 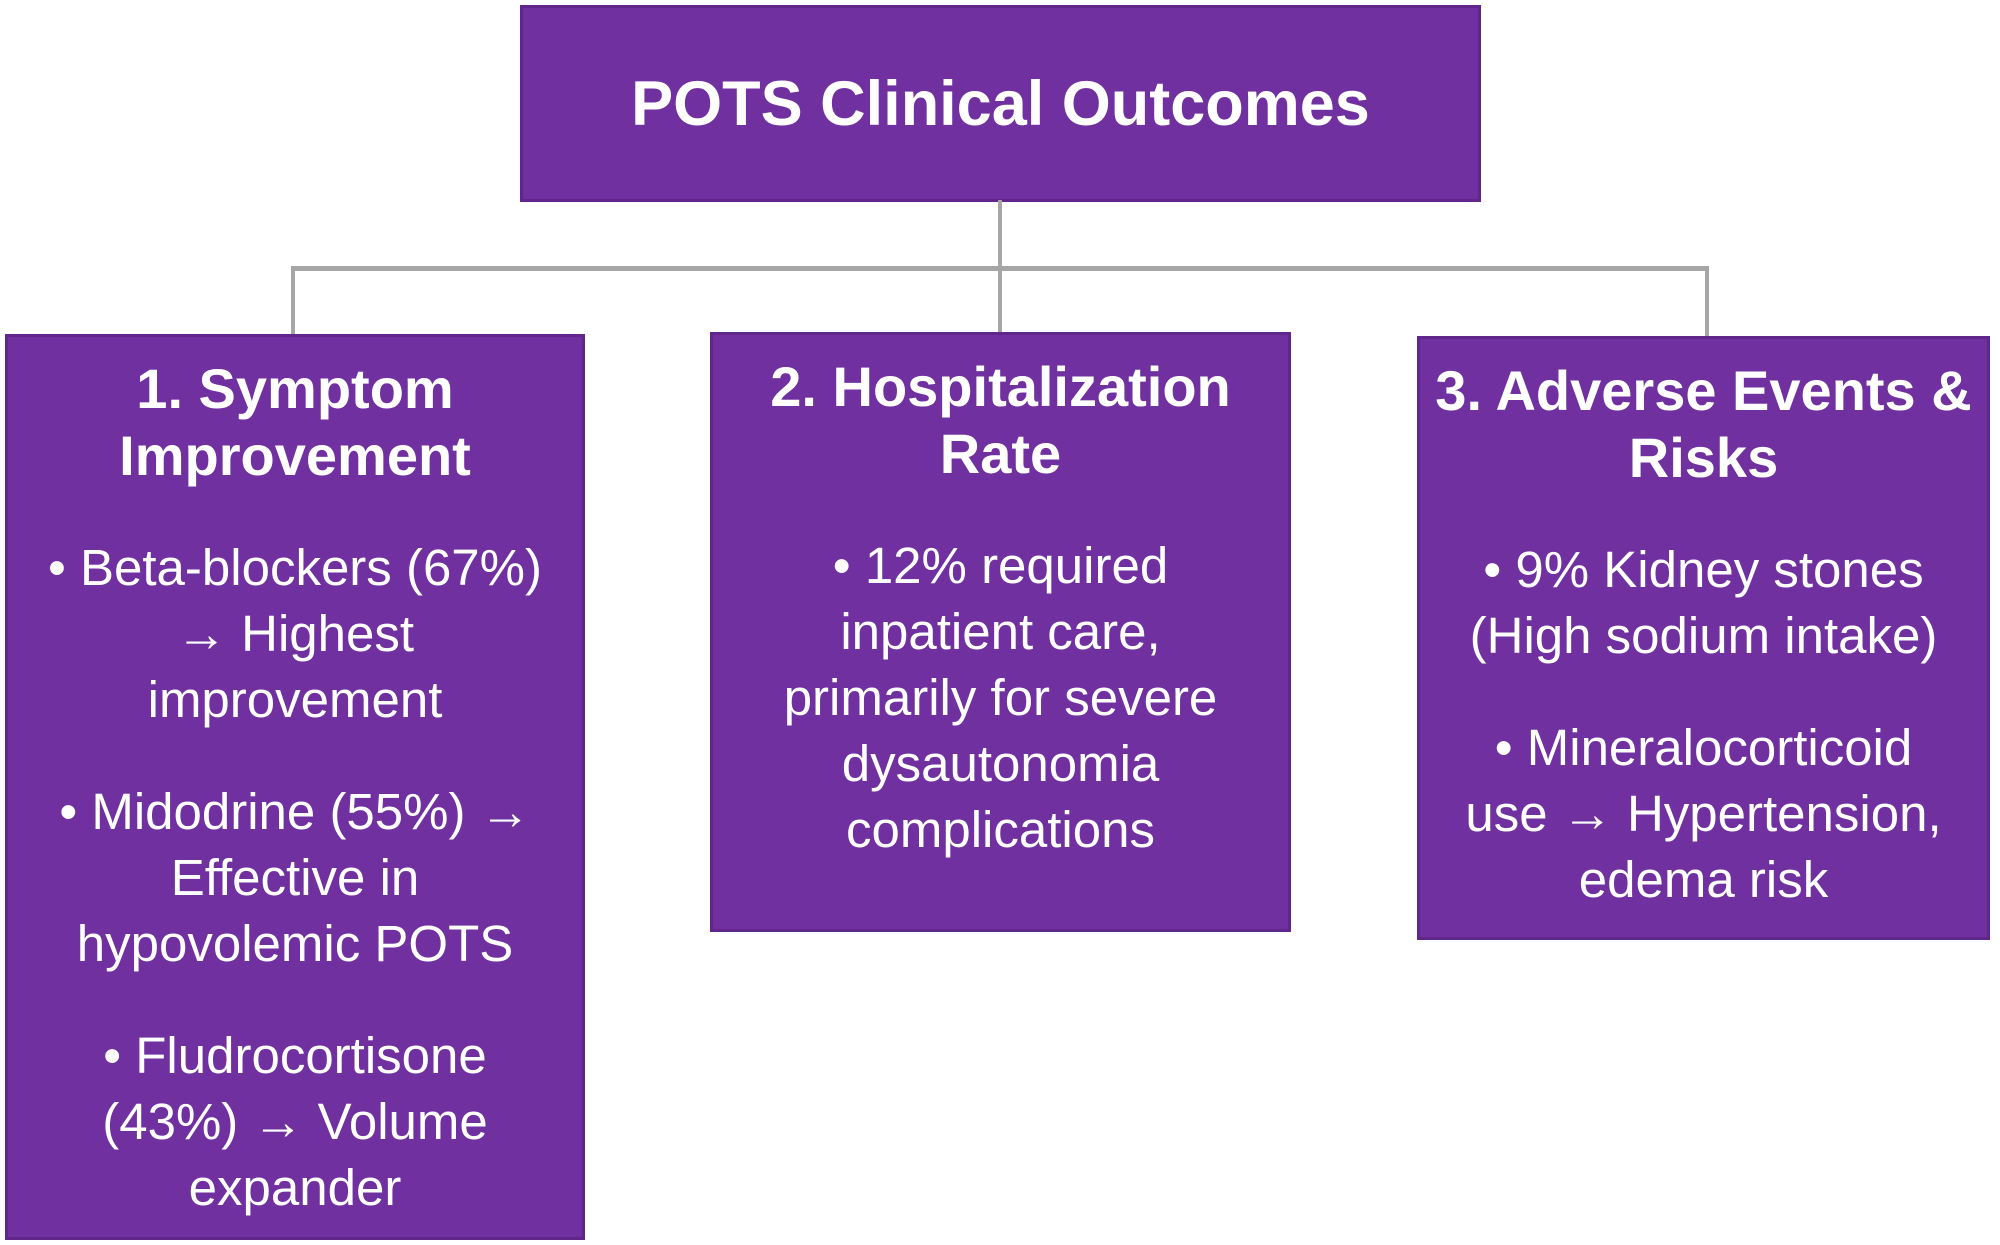 I want to click on title-line: Risks, so click(x=1703, y=457).